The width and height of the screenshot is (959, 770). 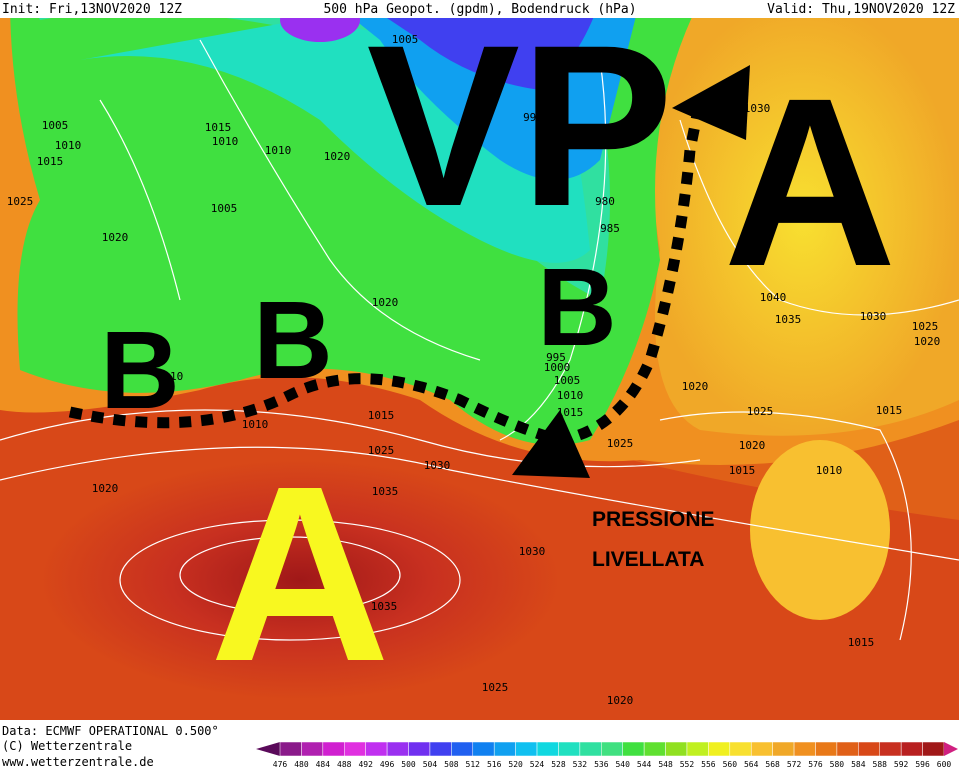 What do you see at coordinates (451, 764) in the screenshot?
I see `colorbar-label: 508` at bounding box center [451, 764].